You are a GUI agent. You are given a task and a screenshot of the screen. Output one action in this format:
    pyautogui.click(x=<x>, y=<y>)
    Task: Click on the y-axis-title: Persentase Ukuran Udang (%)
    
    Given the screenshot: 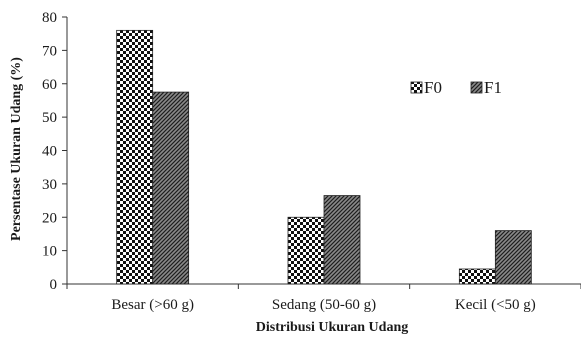 What is the action you would take?
    pyautogui.click(x=16, y=149)
    